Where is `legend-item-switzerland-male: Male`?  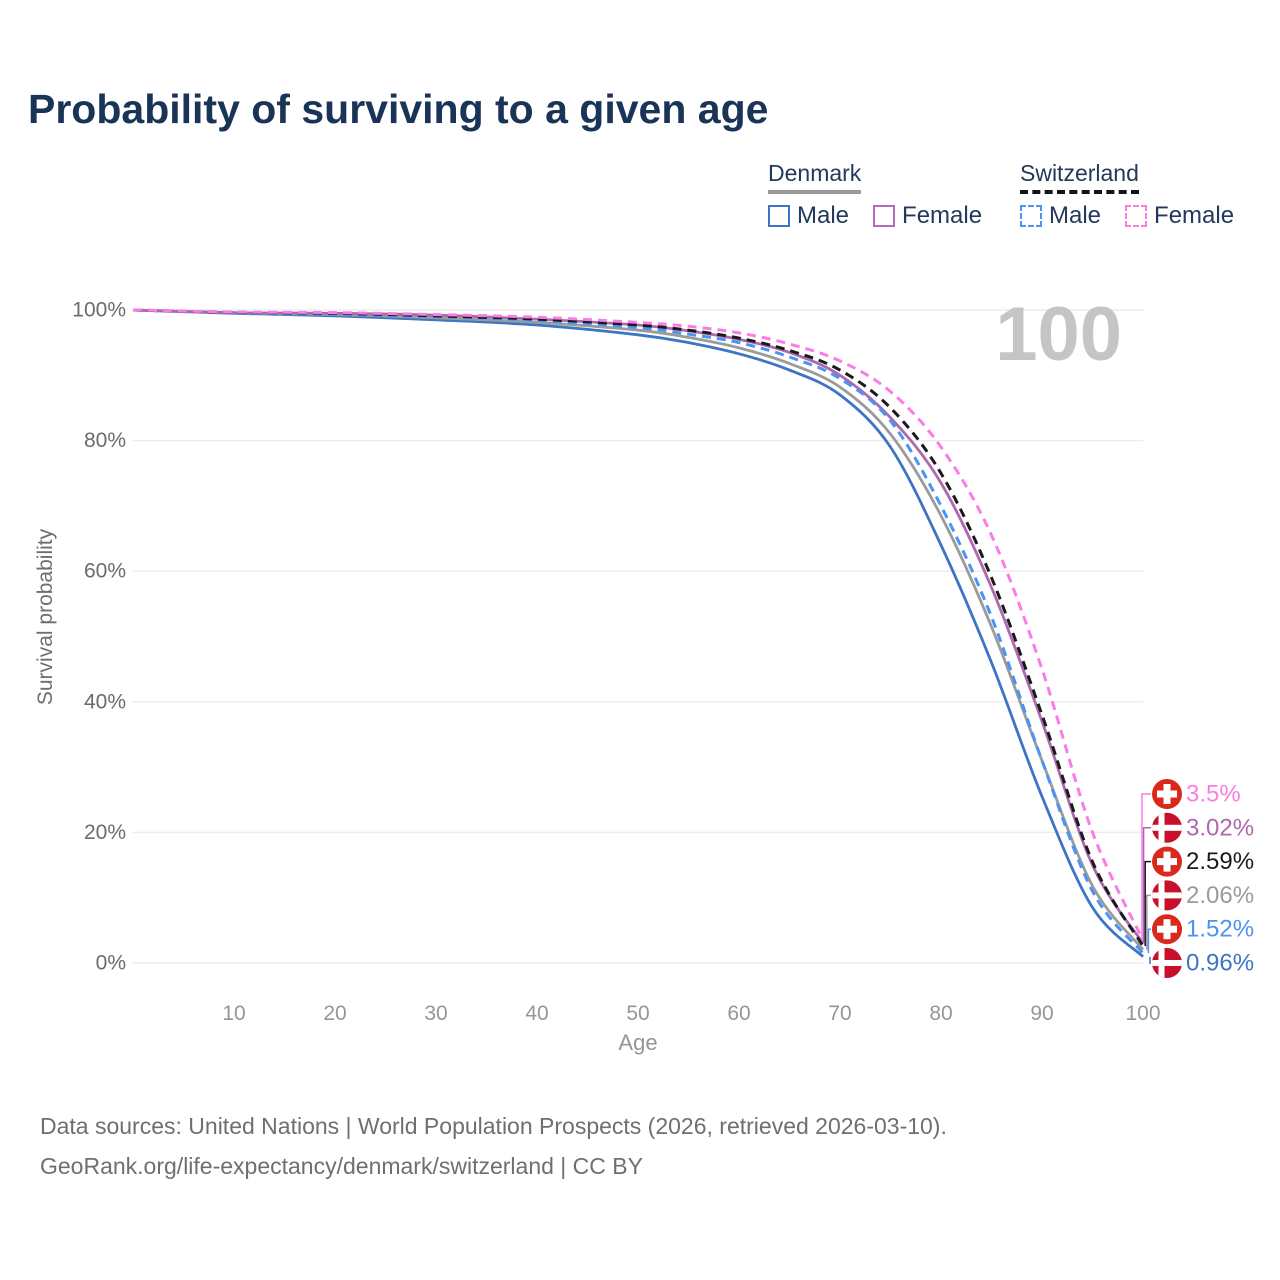 legend-item-switzerland-male: Male is located at coordinates (1060, 216).